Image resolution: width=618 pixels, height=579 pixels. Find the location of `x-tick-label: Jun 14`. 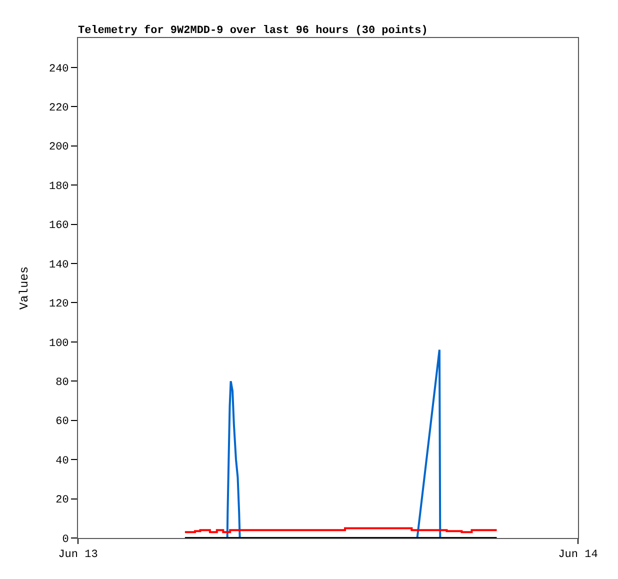

x-tick-label: Jun 14 is located at coordinates (578, 555).